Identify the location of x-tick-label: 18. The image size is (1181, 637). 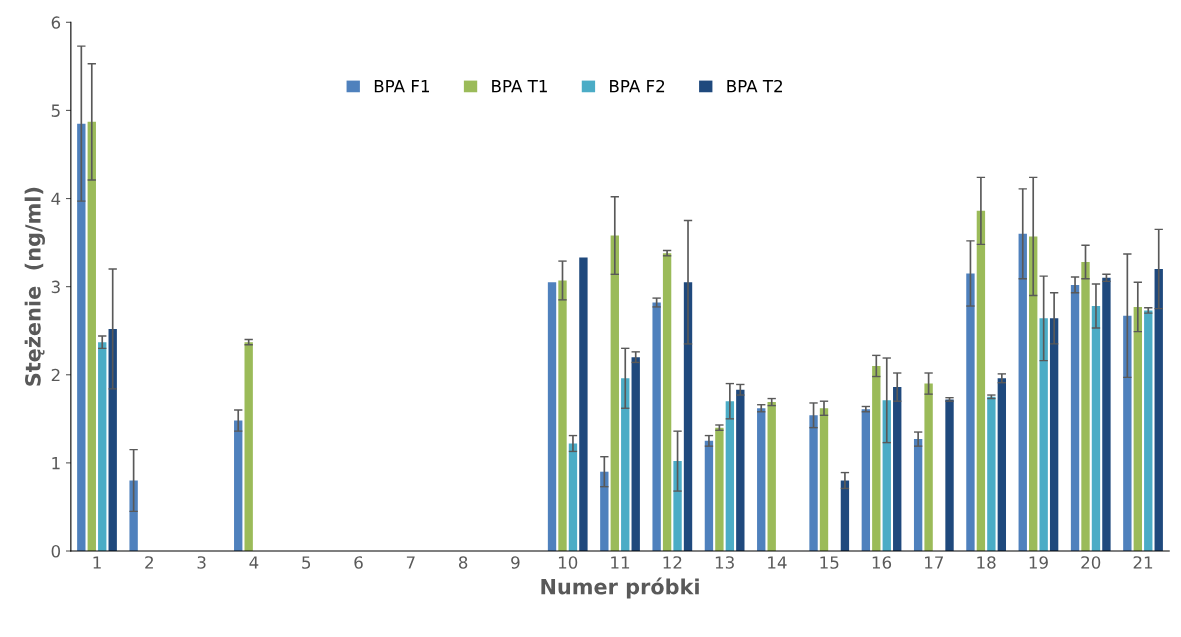
(986, 562).